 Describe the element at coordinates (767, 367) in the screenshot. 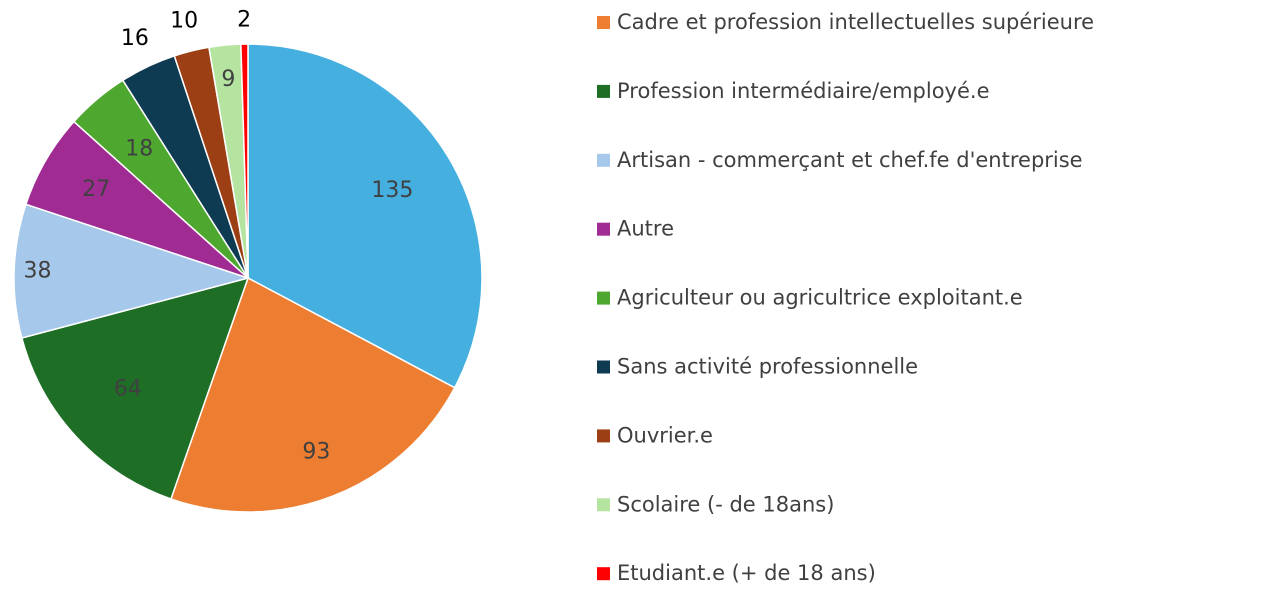

I see `legend-label: Sans activité professionnelle` at that location.